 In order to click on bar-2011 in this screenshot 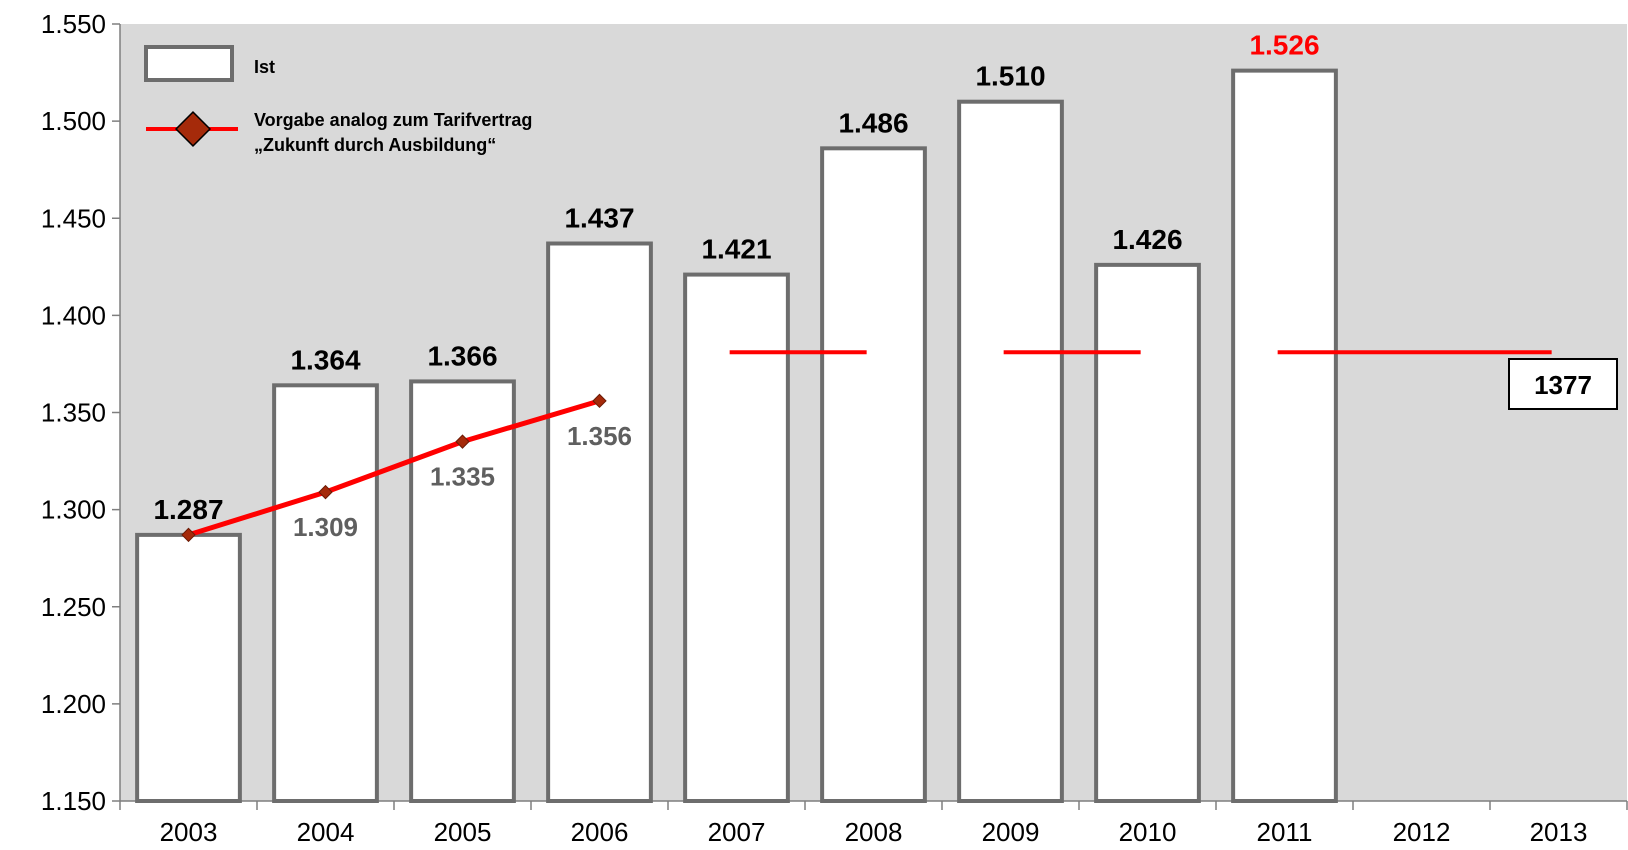, I will do `click(1284, 436)`.